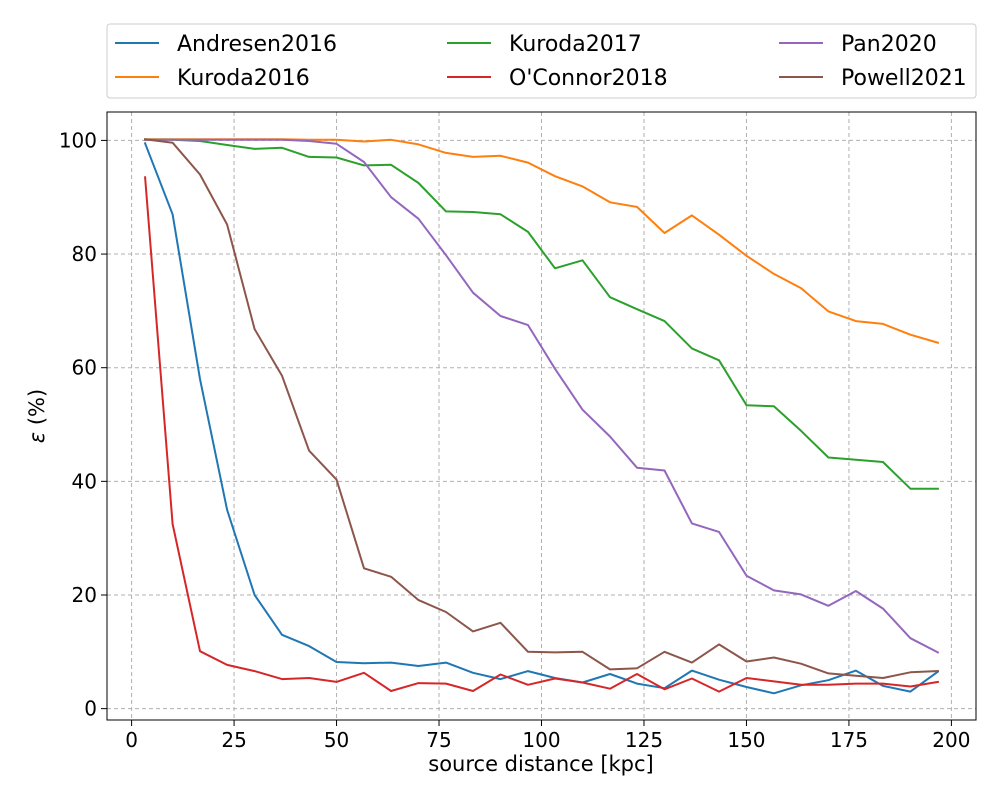 Image resolution: width=1000 pixels, height=800 pixels. I want to click on x-tick-label: 175, so click(849, 740).